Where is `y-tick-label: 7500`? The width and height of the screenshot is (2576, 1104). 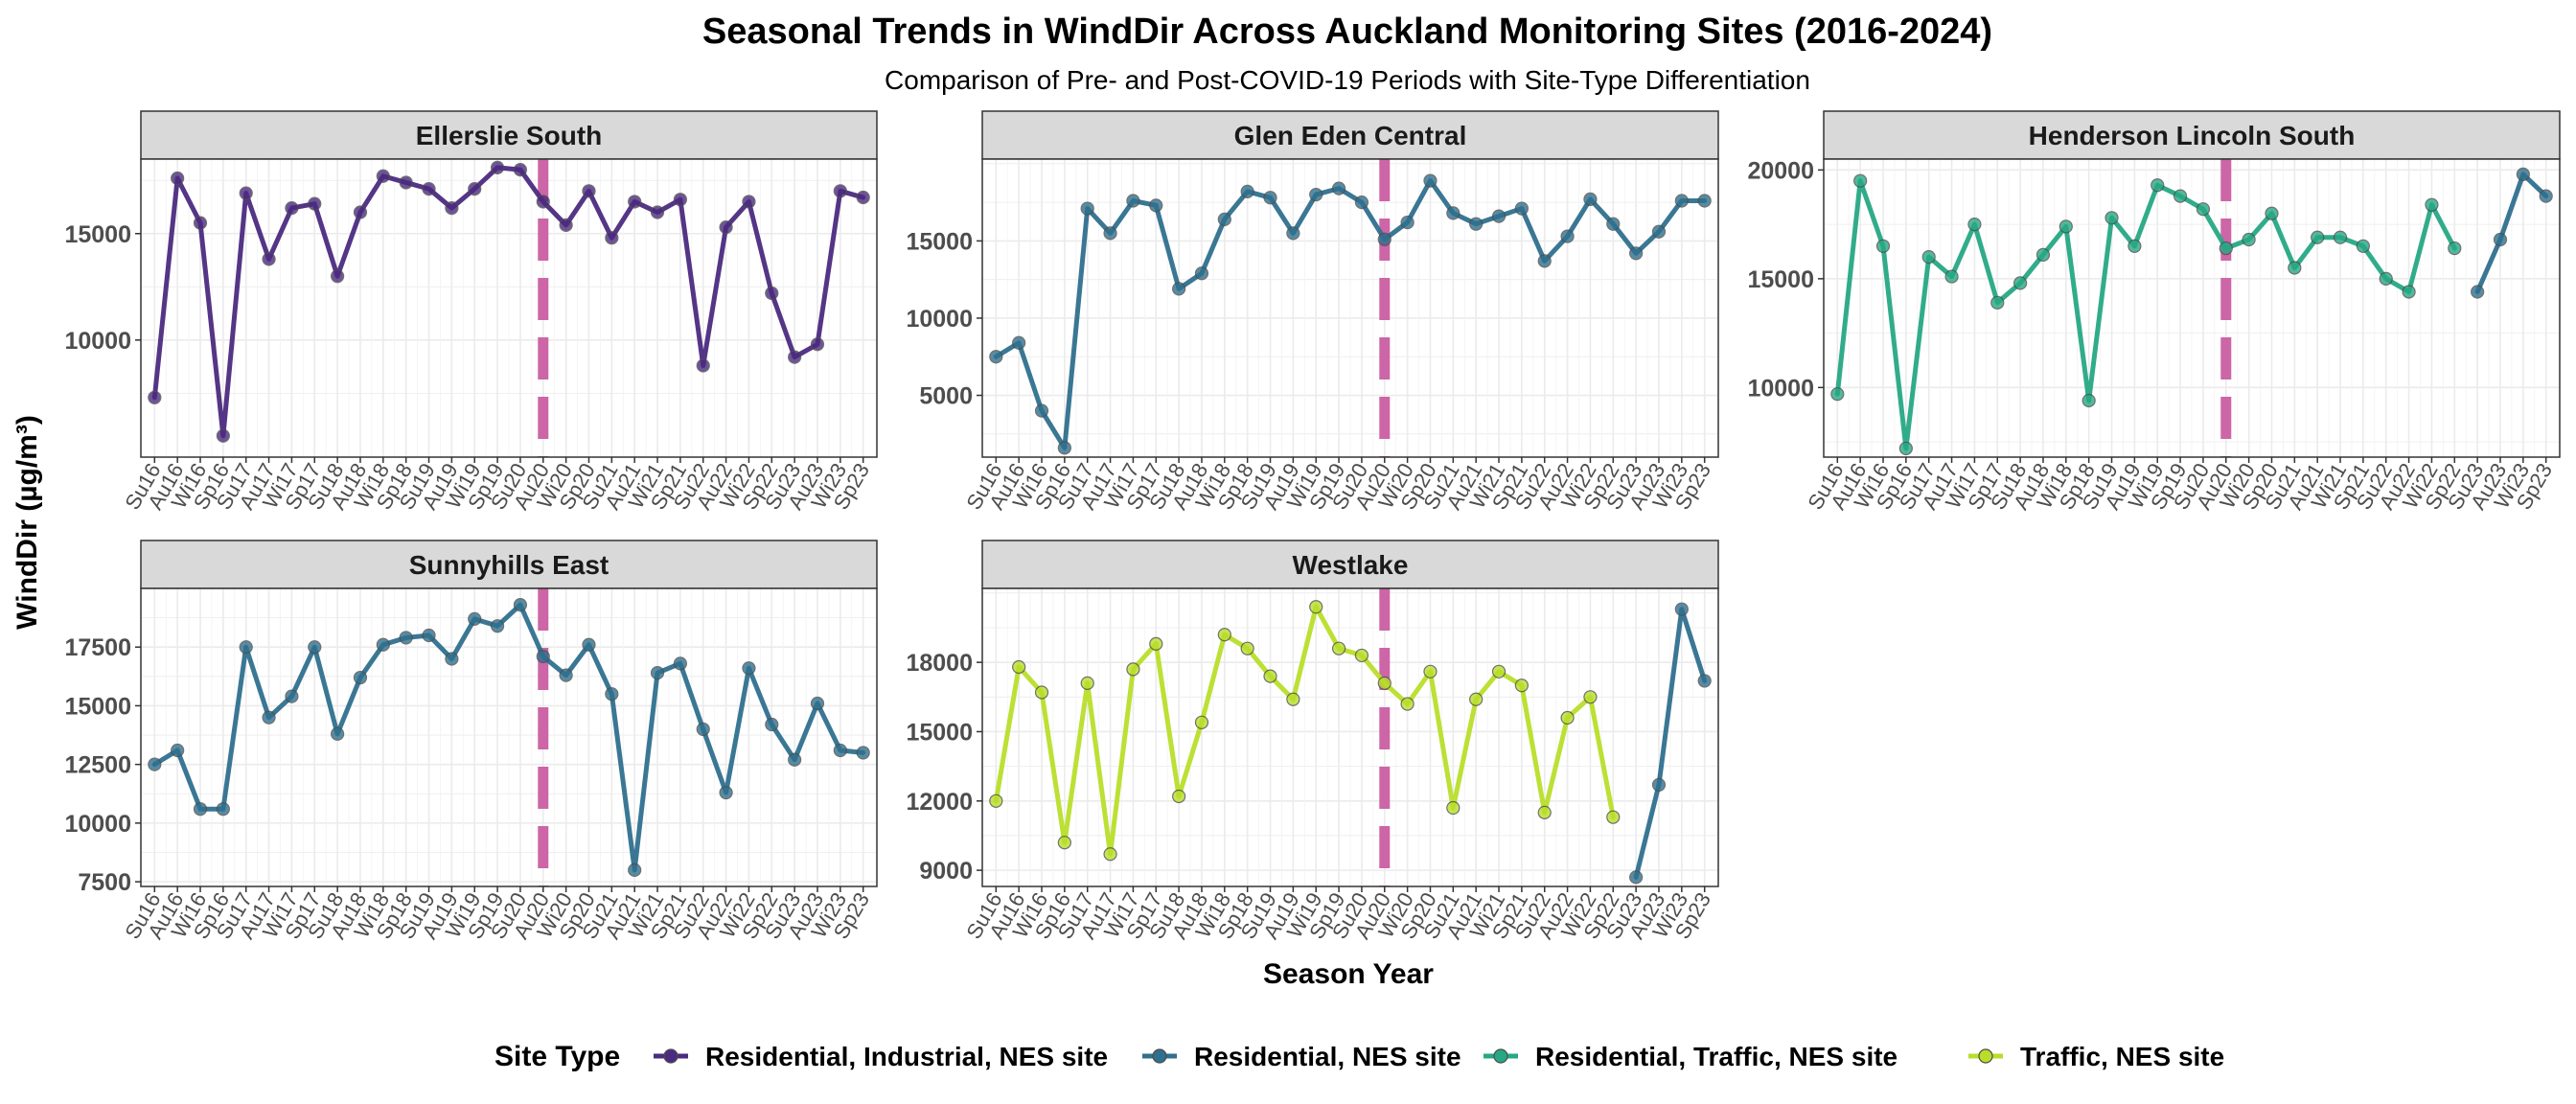 y-tick-label: 7500 is located at coordinates (104, 882).